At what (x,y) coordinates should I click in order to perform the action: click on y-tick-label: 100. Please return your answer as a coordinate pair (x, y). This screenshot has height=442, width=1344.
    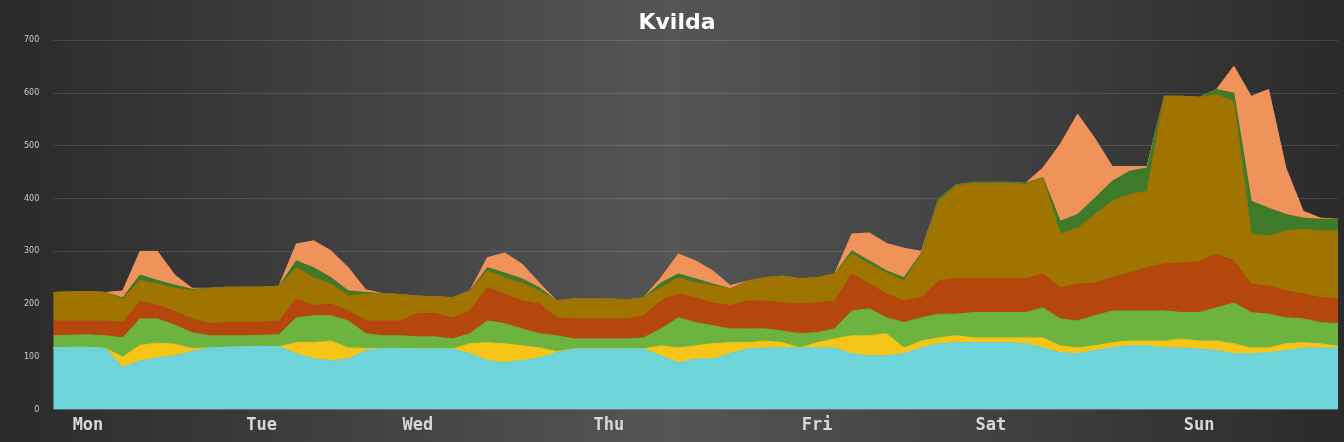
    Looking at the image, I should click on (31, 356).